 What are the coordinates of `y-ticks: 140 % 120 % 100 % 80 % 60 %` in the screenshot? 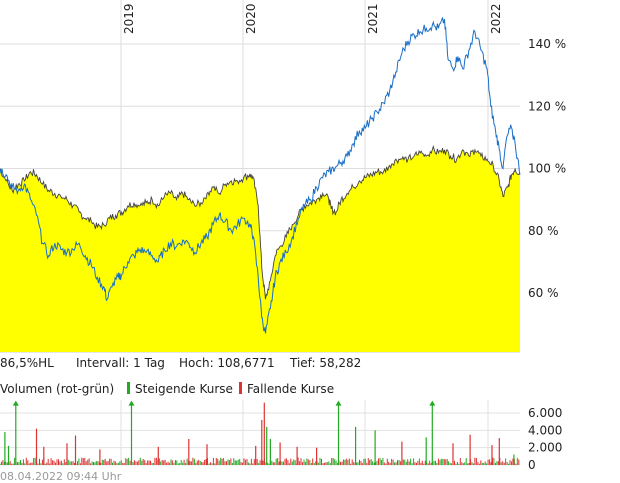 It's located at (547, 168).